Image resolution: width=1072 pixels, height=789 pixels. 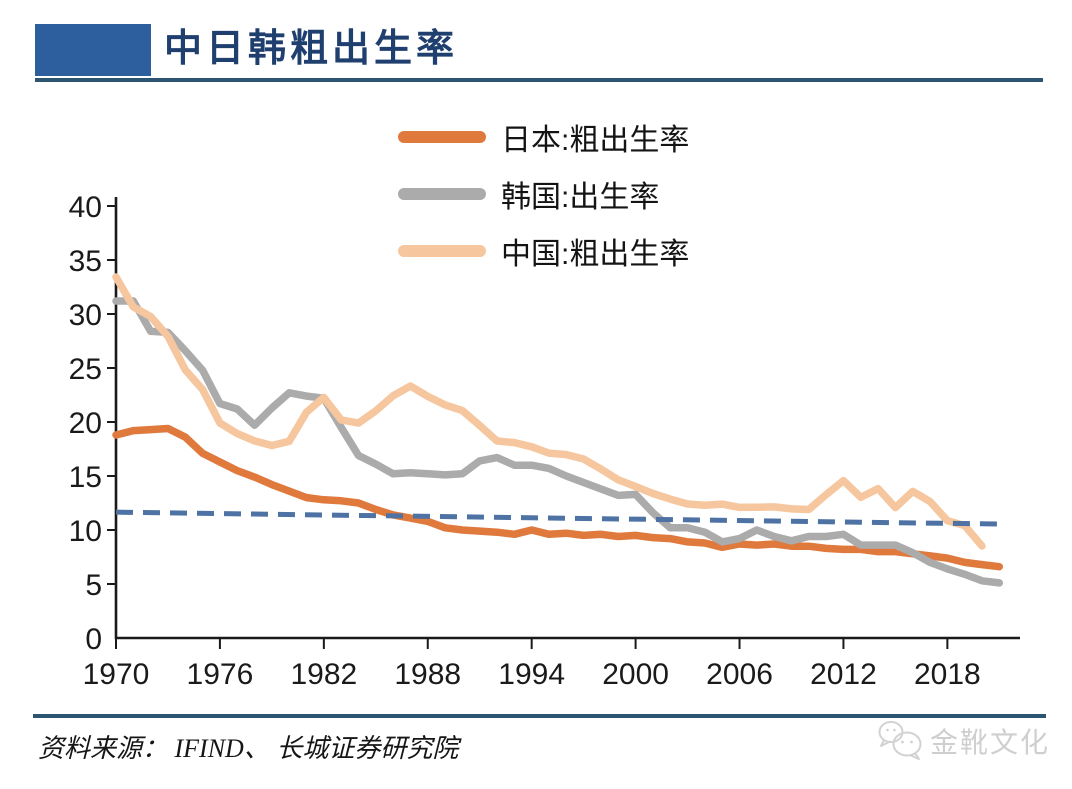 I want to click on y-tick-label: 35, so click(x=85, y=261).